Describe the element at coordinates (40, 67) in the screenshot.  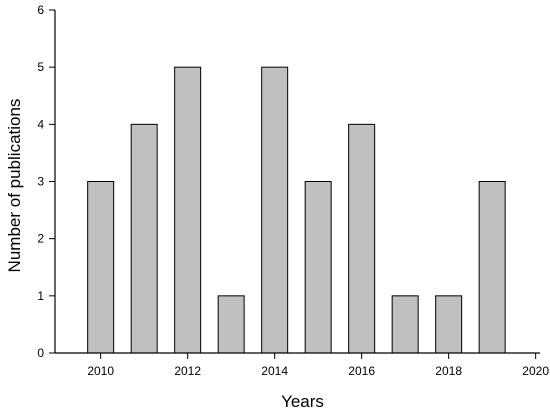
I see `y-tick-label: 5` at that location.